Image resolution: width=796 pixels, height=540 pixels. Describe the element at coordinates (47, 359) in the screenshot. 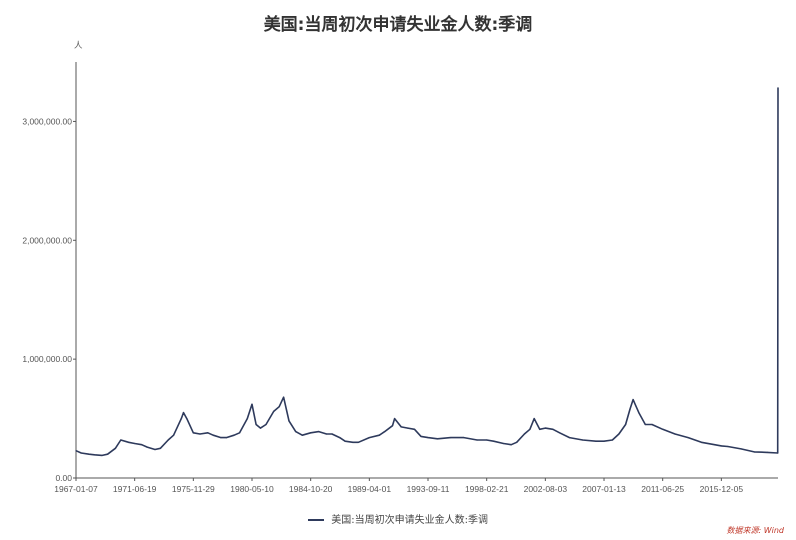

I see `y-tick-label: 1,000,000.00` at that location.